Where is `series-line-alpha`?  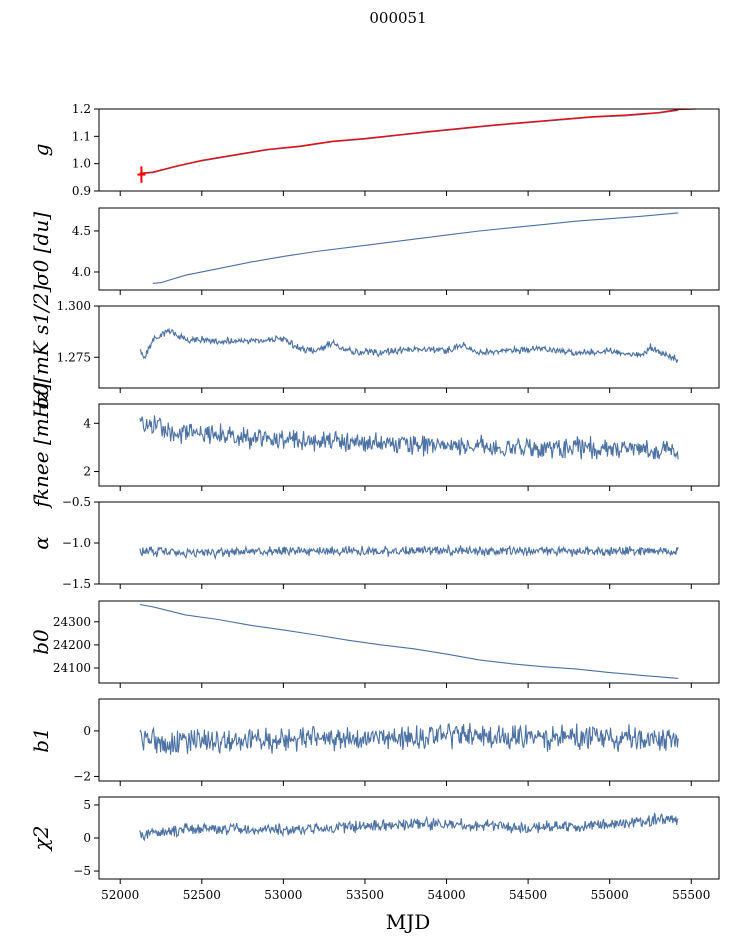
series-line-alpha is located at coordinates (409, 552).